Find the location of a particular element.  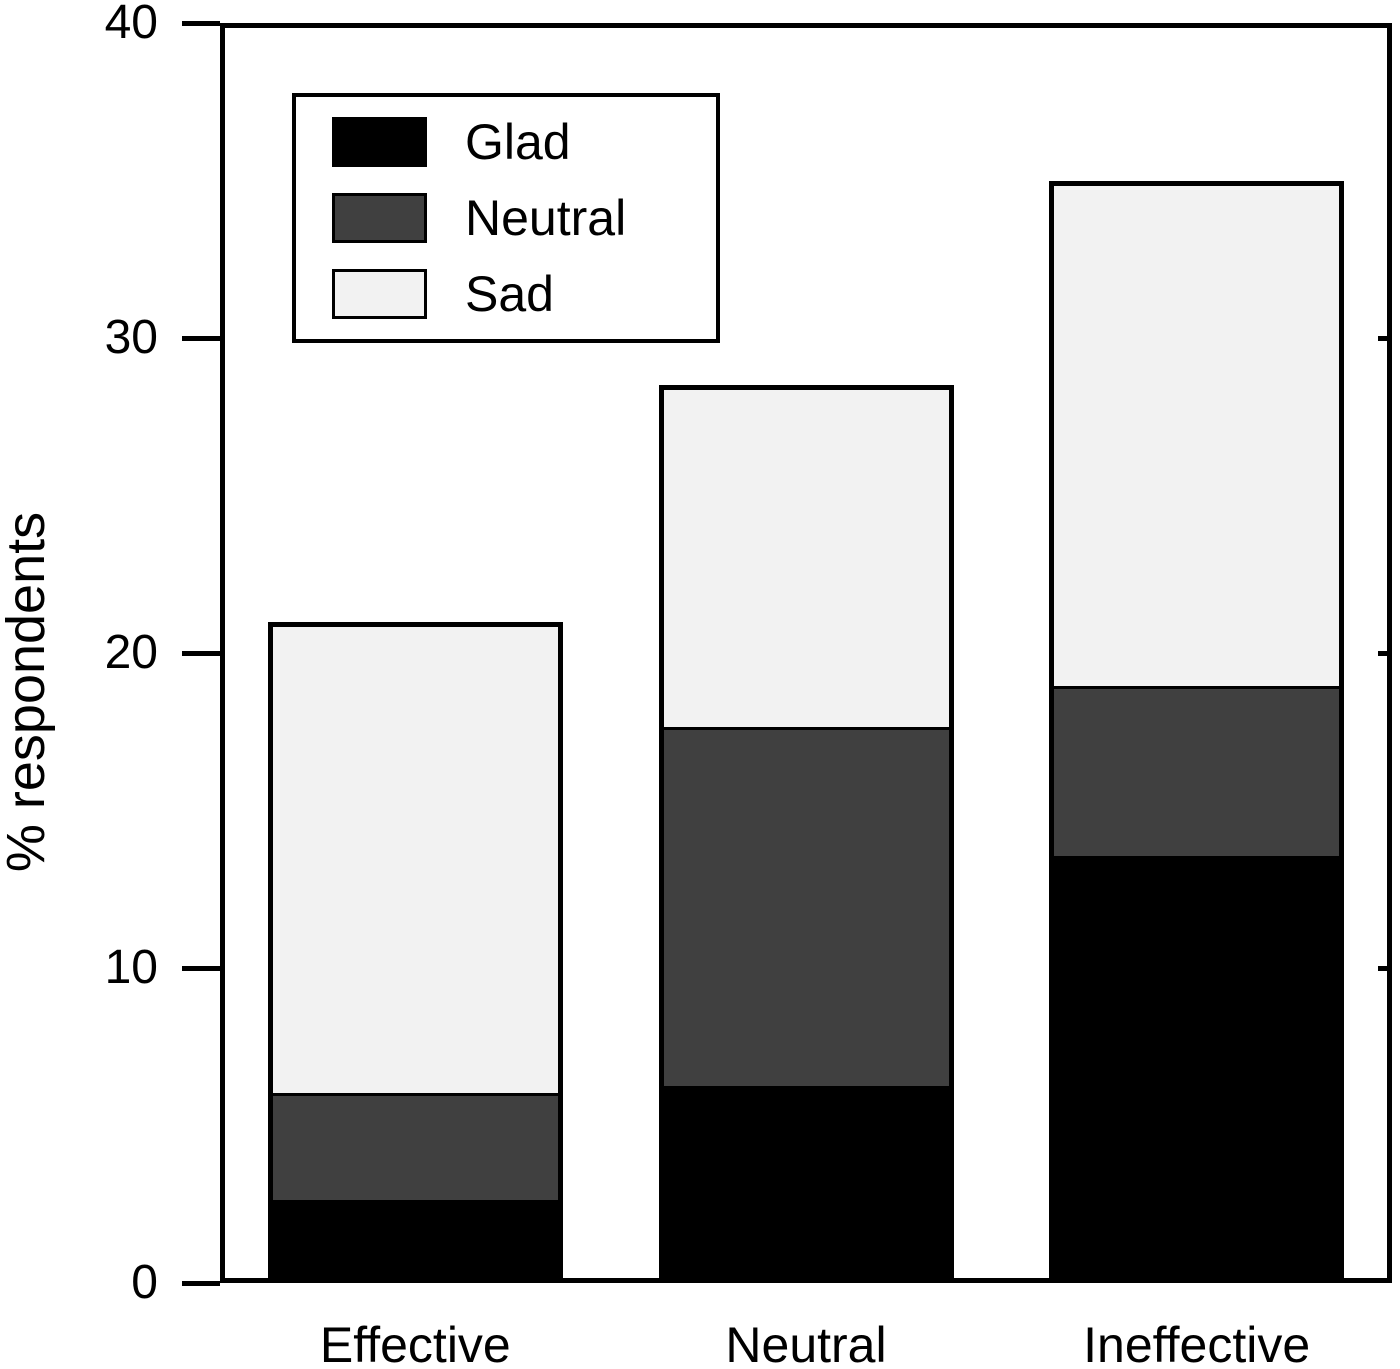

y-axis-title: % respondents is located at coordinates (28, 692).